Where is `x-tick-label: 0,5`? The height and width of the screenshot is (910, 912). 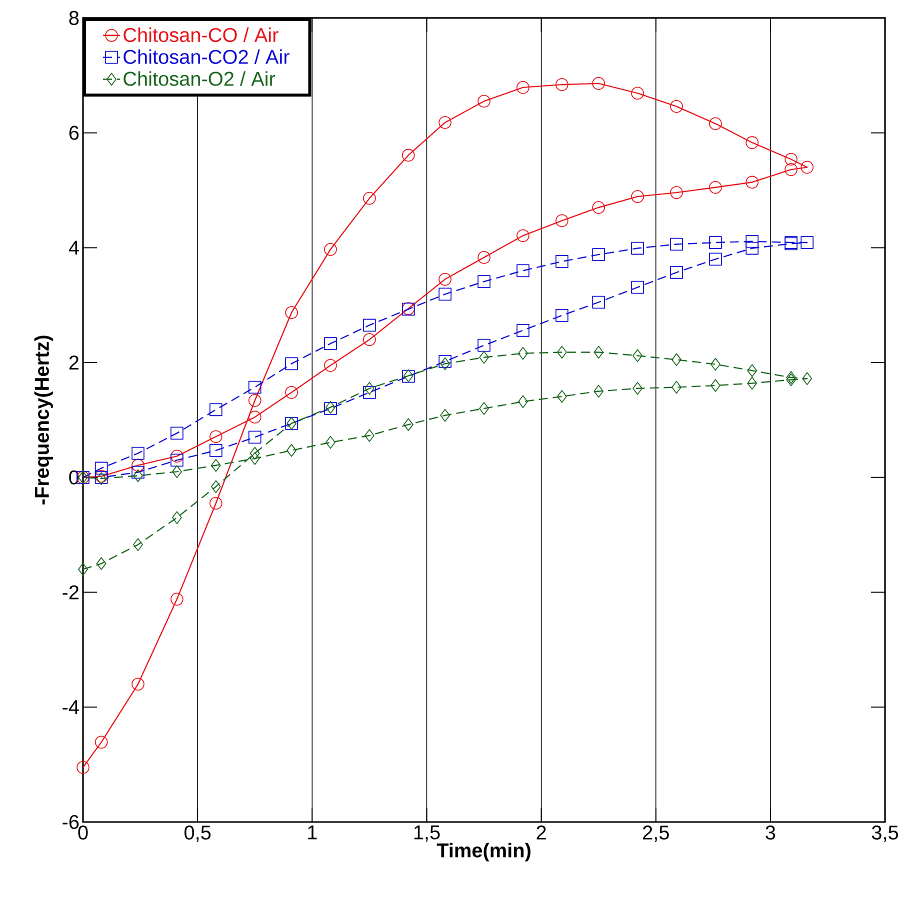
x-tick-label: 0,5 is located at coordinates (197, 834).